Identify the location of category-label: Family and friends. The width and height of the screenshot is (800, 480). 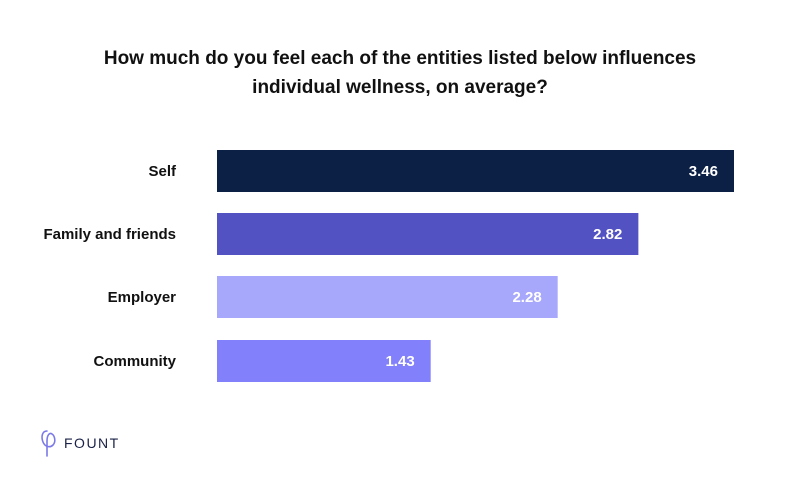
(109, 234).